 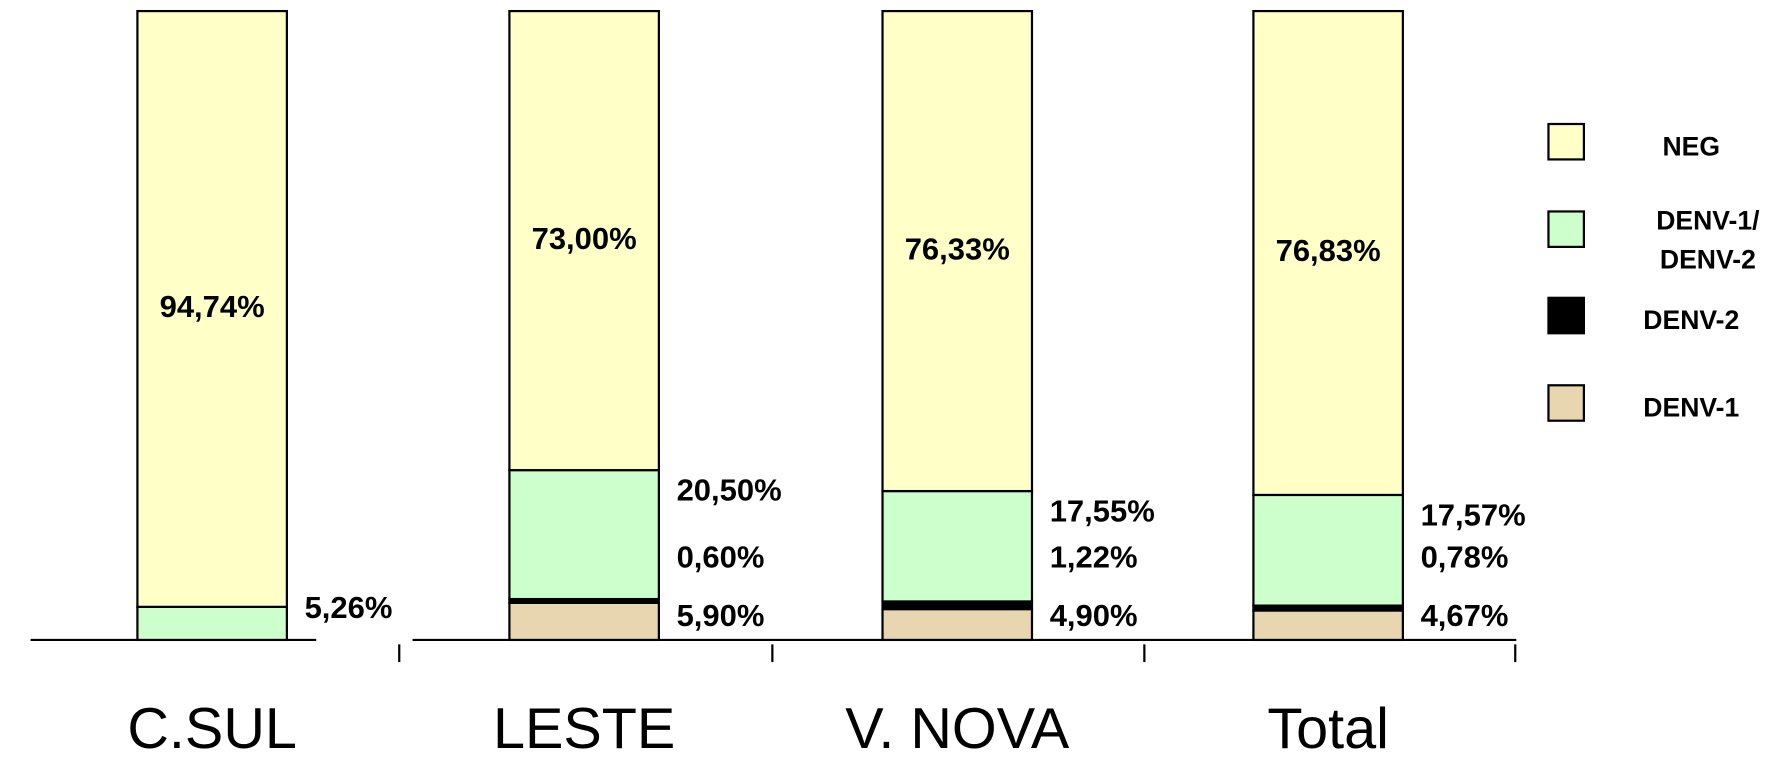 What do you see at coordinates (1692, 146) in the screenshot?
I see `legend-label: NEG` at bounding box center [1692, 146].